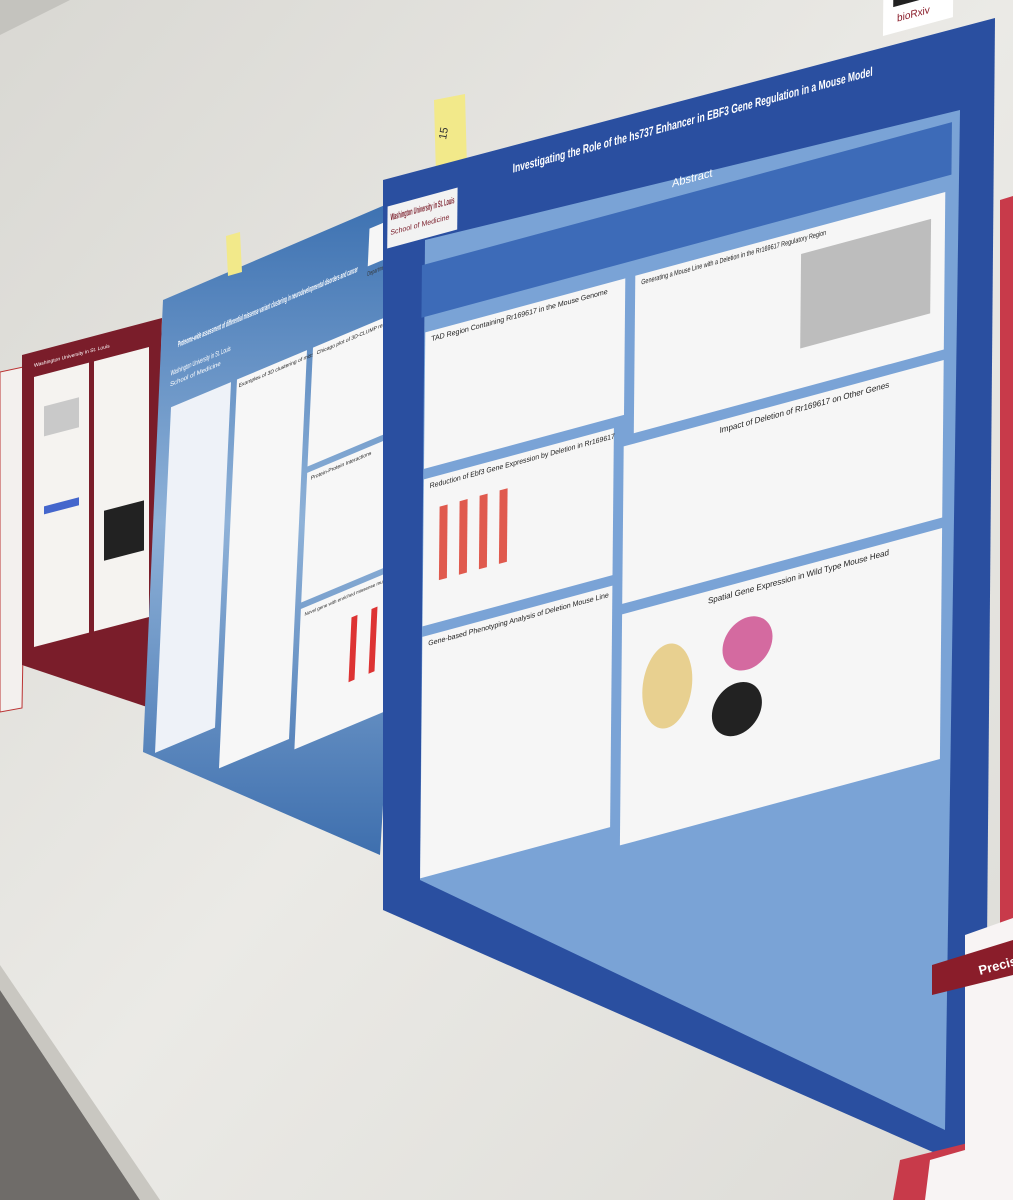 The height and width of the screenshot is (1200, 1013). What do you see at coordinates (444, 133) in the screenshot?
I see `sticky-note-label: 15` at bounding box center [444, 133].